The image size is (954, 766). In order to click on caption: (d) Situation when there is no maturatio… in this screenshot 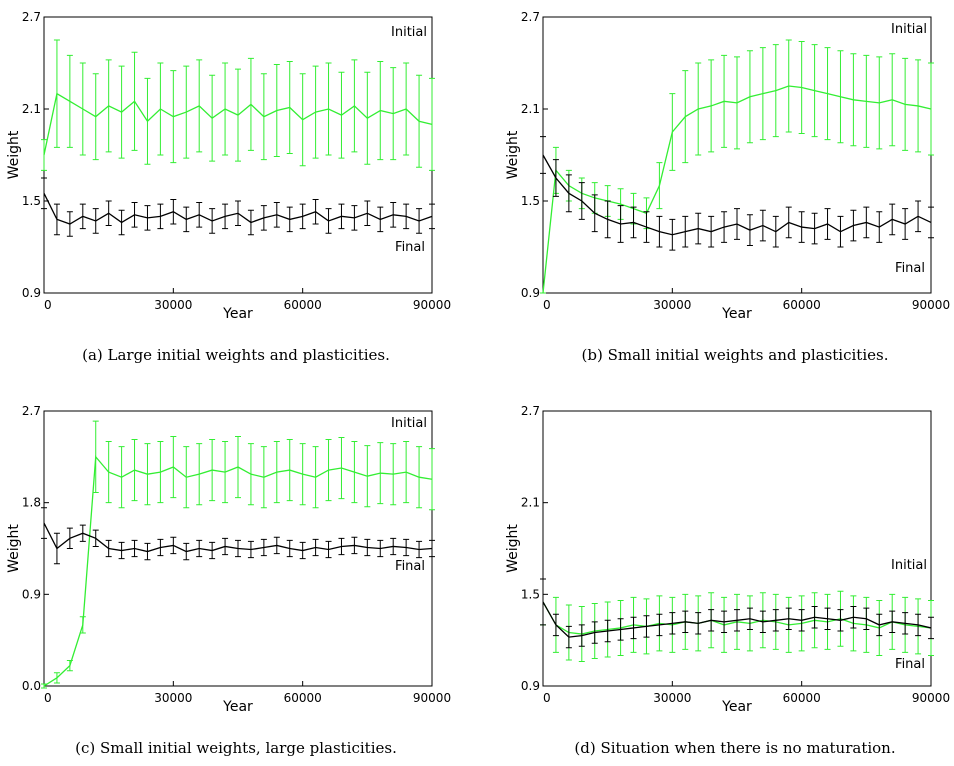, I will do `click(734, 748)`.